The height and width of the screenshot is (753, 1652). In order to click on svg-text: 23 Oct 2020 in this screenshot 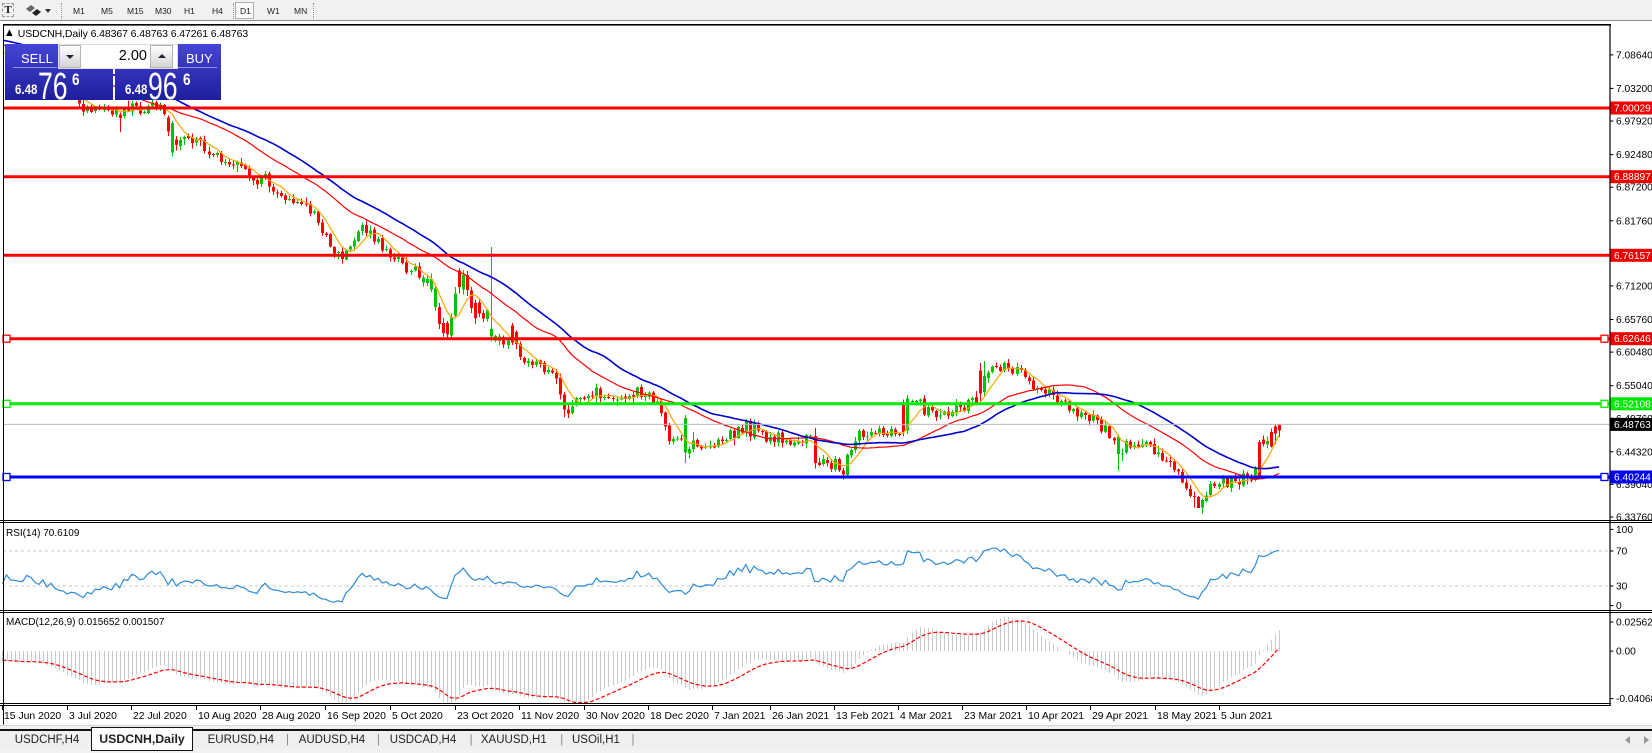, I will do `click(485, 716)`.